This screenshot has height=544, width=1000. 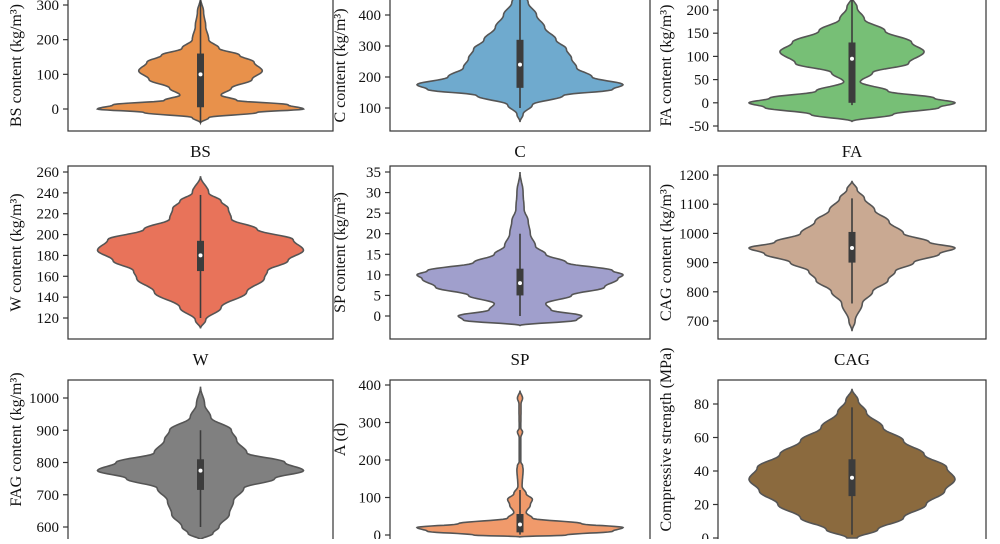 I want to click on violin-panel-sp: 0 5 10 15 20 25 30 35 SP content (kg/m³) SP, so click(x=491, y=267).